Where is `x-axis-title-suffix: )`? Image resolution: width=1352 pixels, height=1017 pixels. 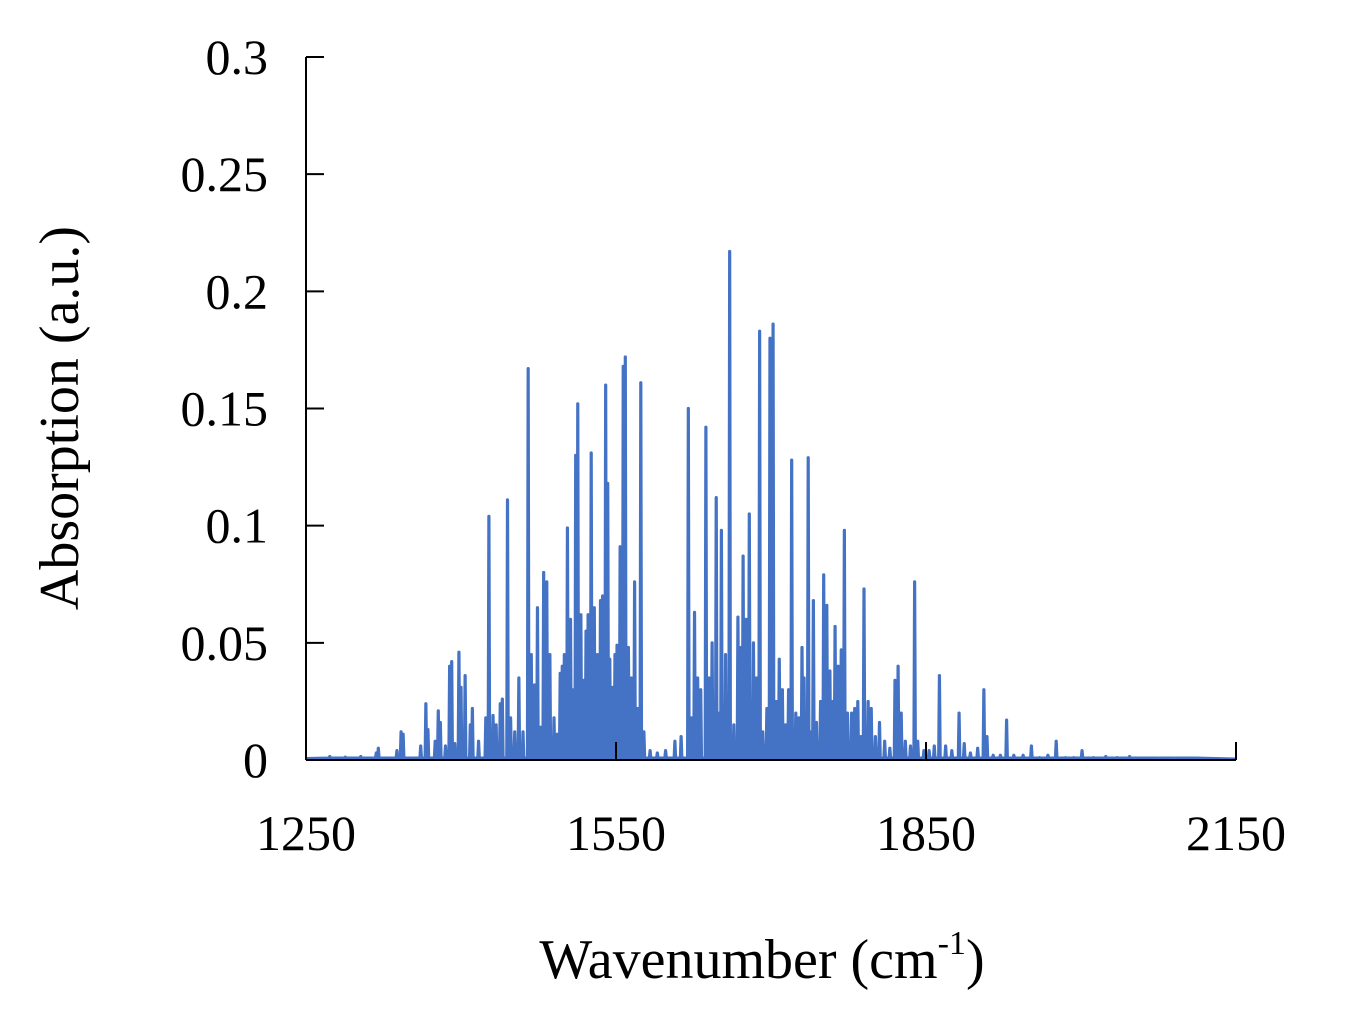 x-axis-title-suffix: ) is located at coordinates (975, 960).